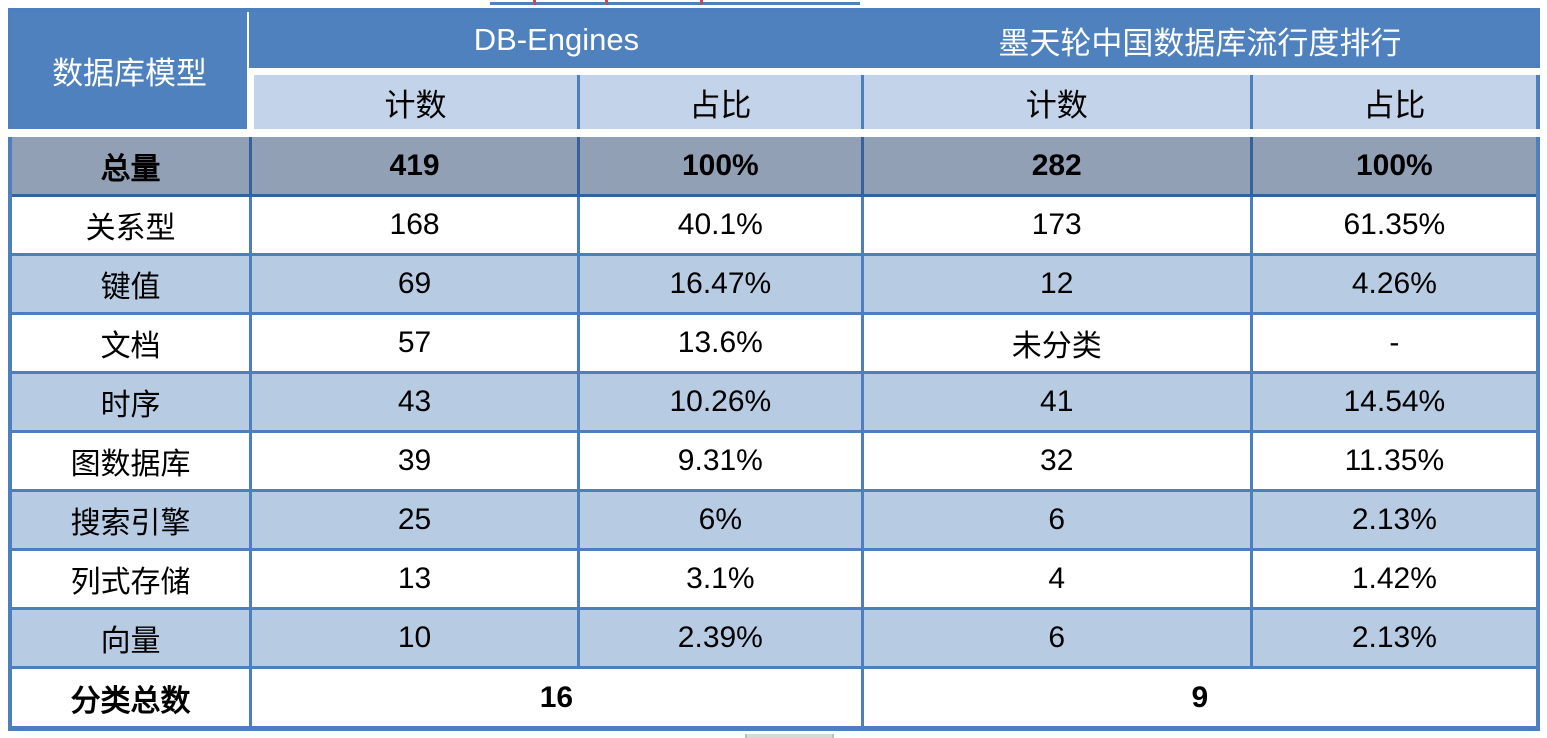  I want to click on column-header-count-db-engines: 计数, so click(413, 101).